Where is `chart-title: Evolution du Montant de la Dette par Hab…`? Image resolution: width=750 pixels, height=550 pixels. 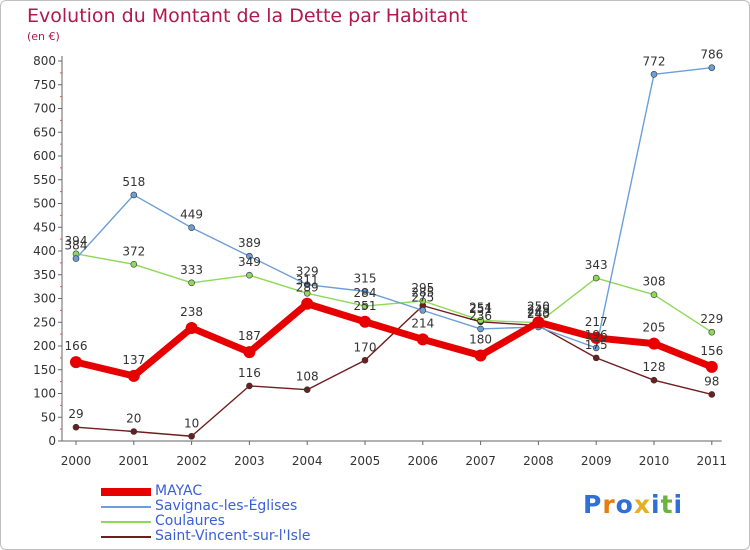
chart-title: Evolution du Montant de la Dette par Hab… is located at coordinates (247, 16).